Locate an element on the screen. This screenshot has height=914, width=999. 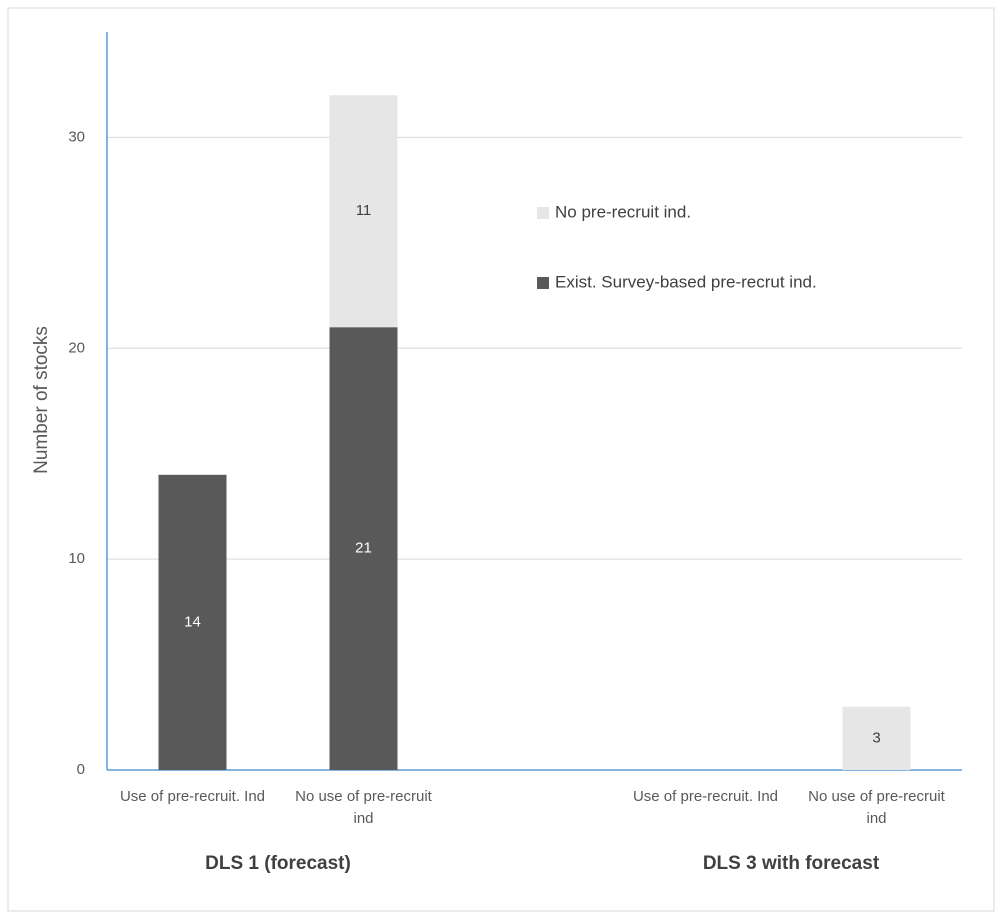
data-label: 14 is located at coordinates (192, 621).